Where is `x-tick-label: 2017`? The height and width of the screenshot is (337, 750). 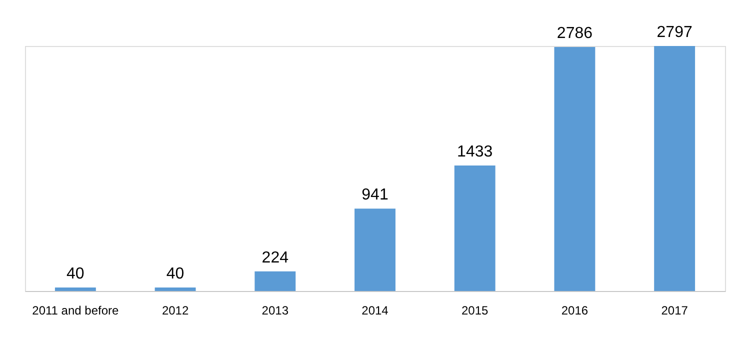
x-tick-label: 2017 is located at coordinates (674, 311).